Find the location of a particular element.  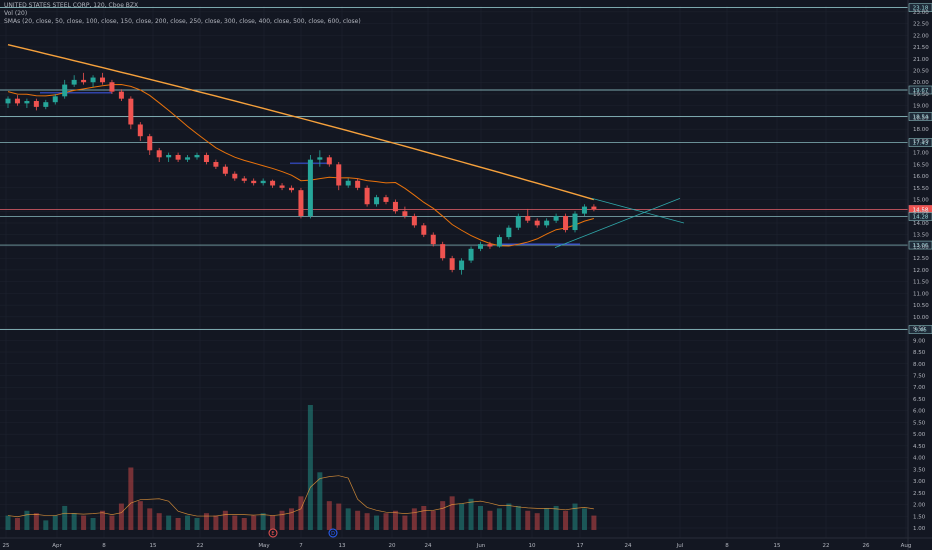

price-tick-label: 21.50 is located at coordinates (921, 48).